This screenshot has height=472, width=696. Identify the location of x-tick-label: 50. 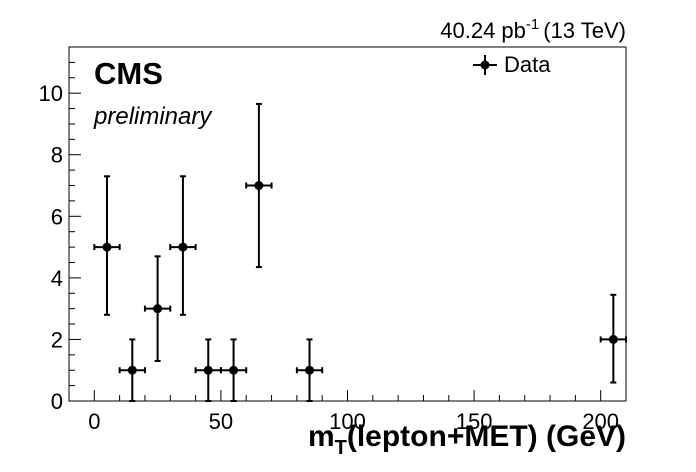
(221, 421).